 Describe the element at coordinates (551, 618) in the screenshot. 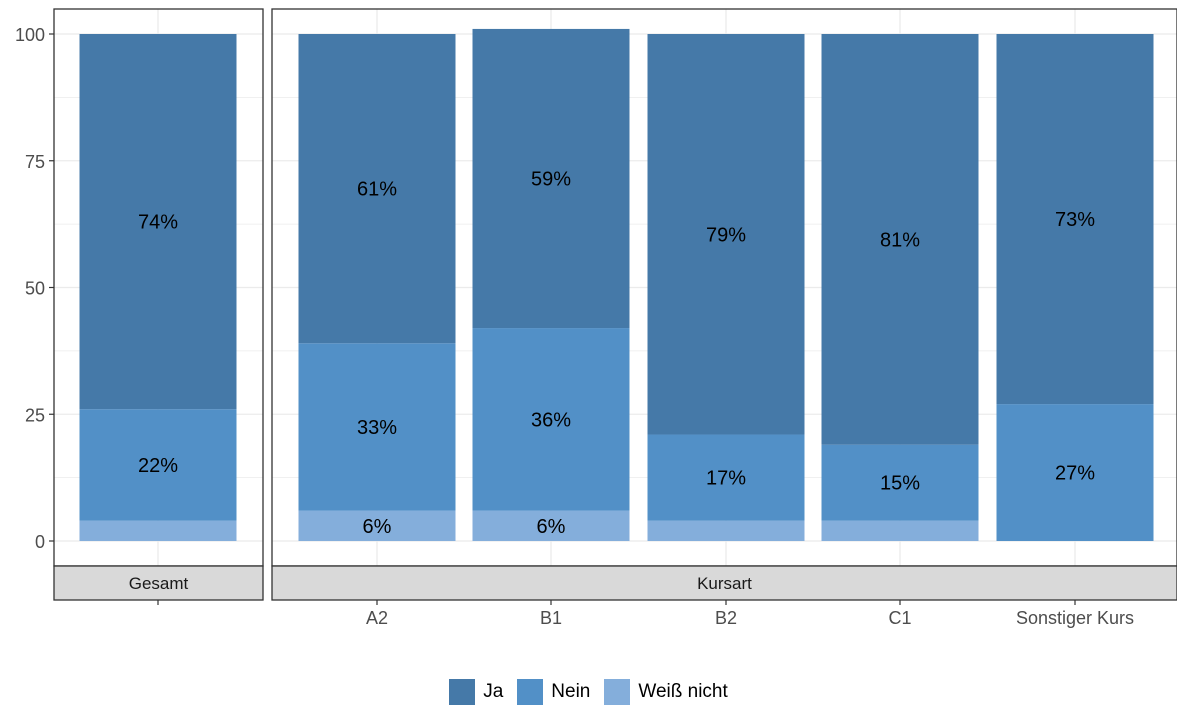

I see `x-tick-label: B1` at that location.